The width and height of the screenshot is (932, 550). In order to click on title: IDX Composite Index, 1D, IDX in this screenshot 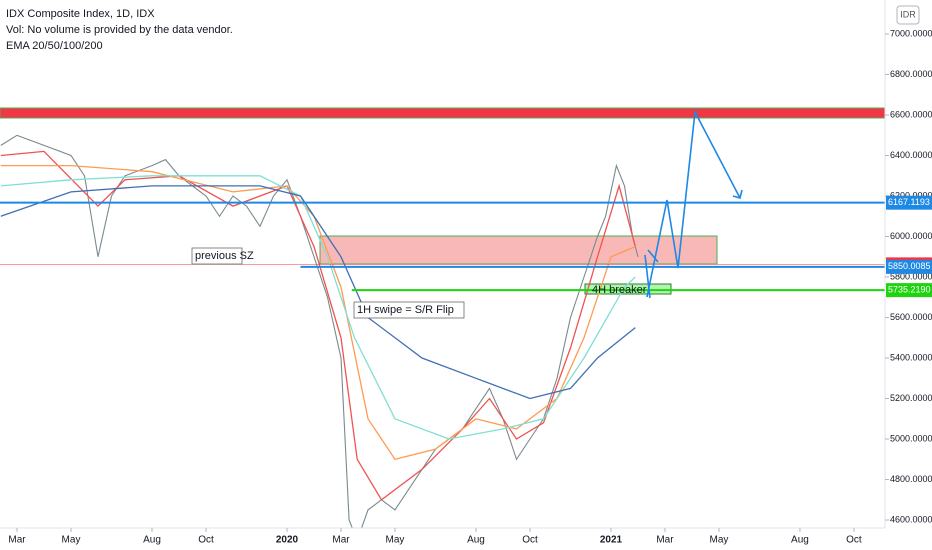, I will do `click(80, 14)`.